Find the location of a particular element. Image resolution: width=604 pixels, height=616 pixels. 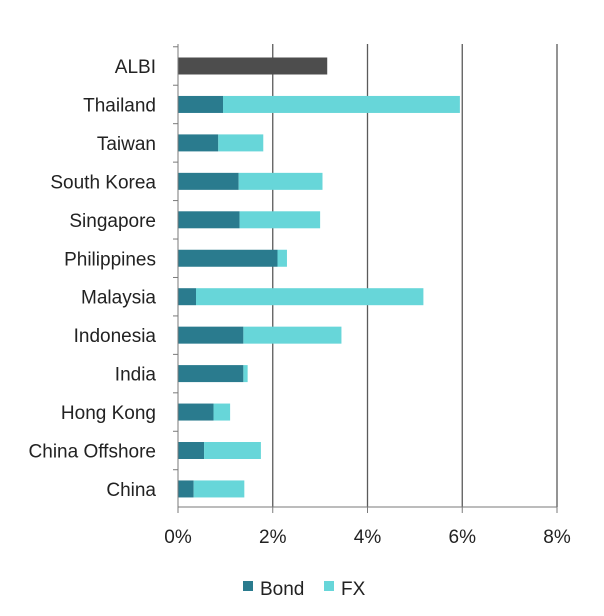

bar-taiwan-bond is located at coordinates (198, 143).